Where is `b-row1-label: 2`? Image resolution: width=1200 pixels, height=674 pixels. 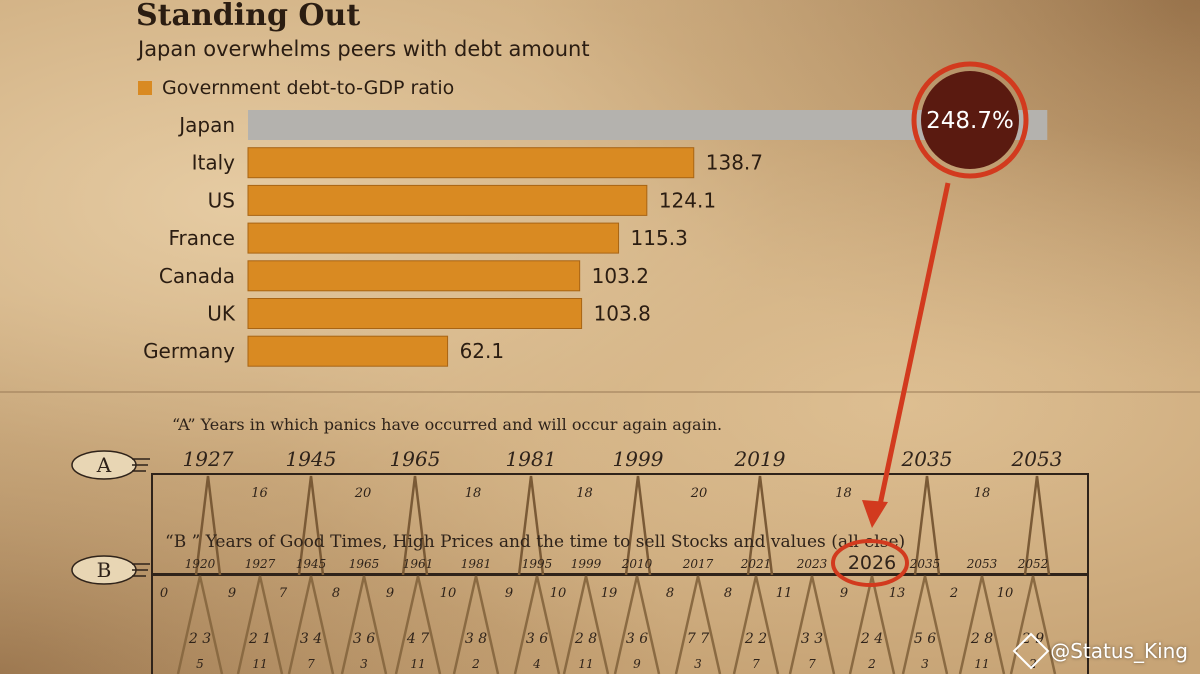 b-row1-label: 2 is located at coordinates (953, 593).